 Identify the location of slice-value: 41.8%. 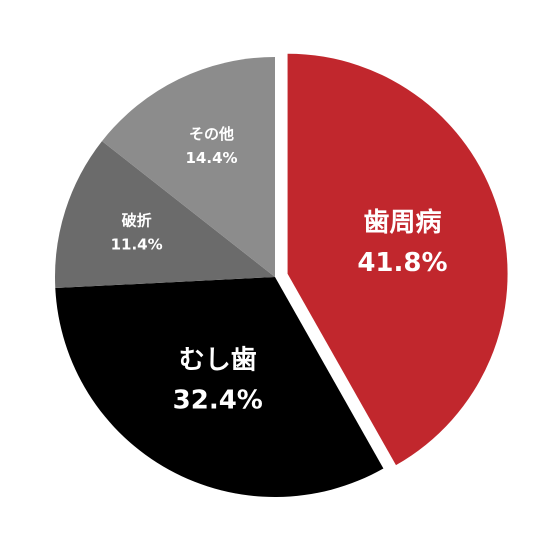
(402, 263).